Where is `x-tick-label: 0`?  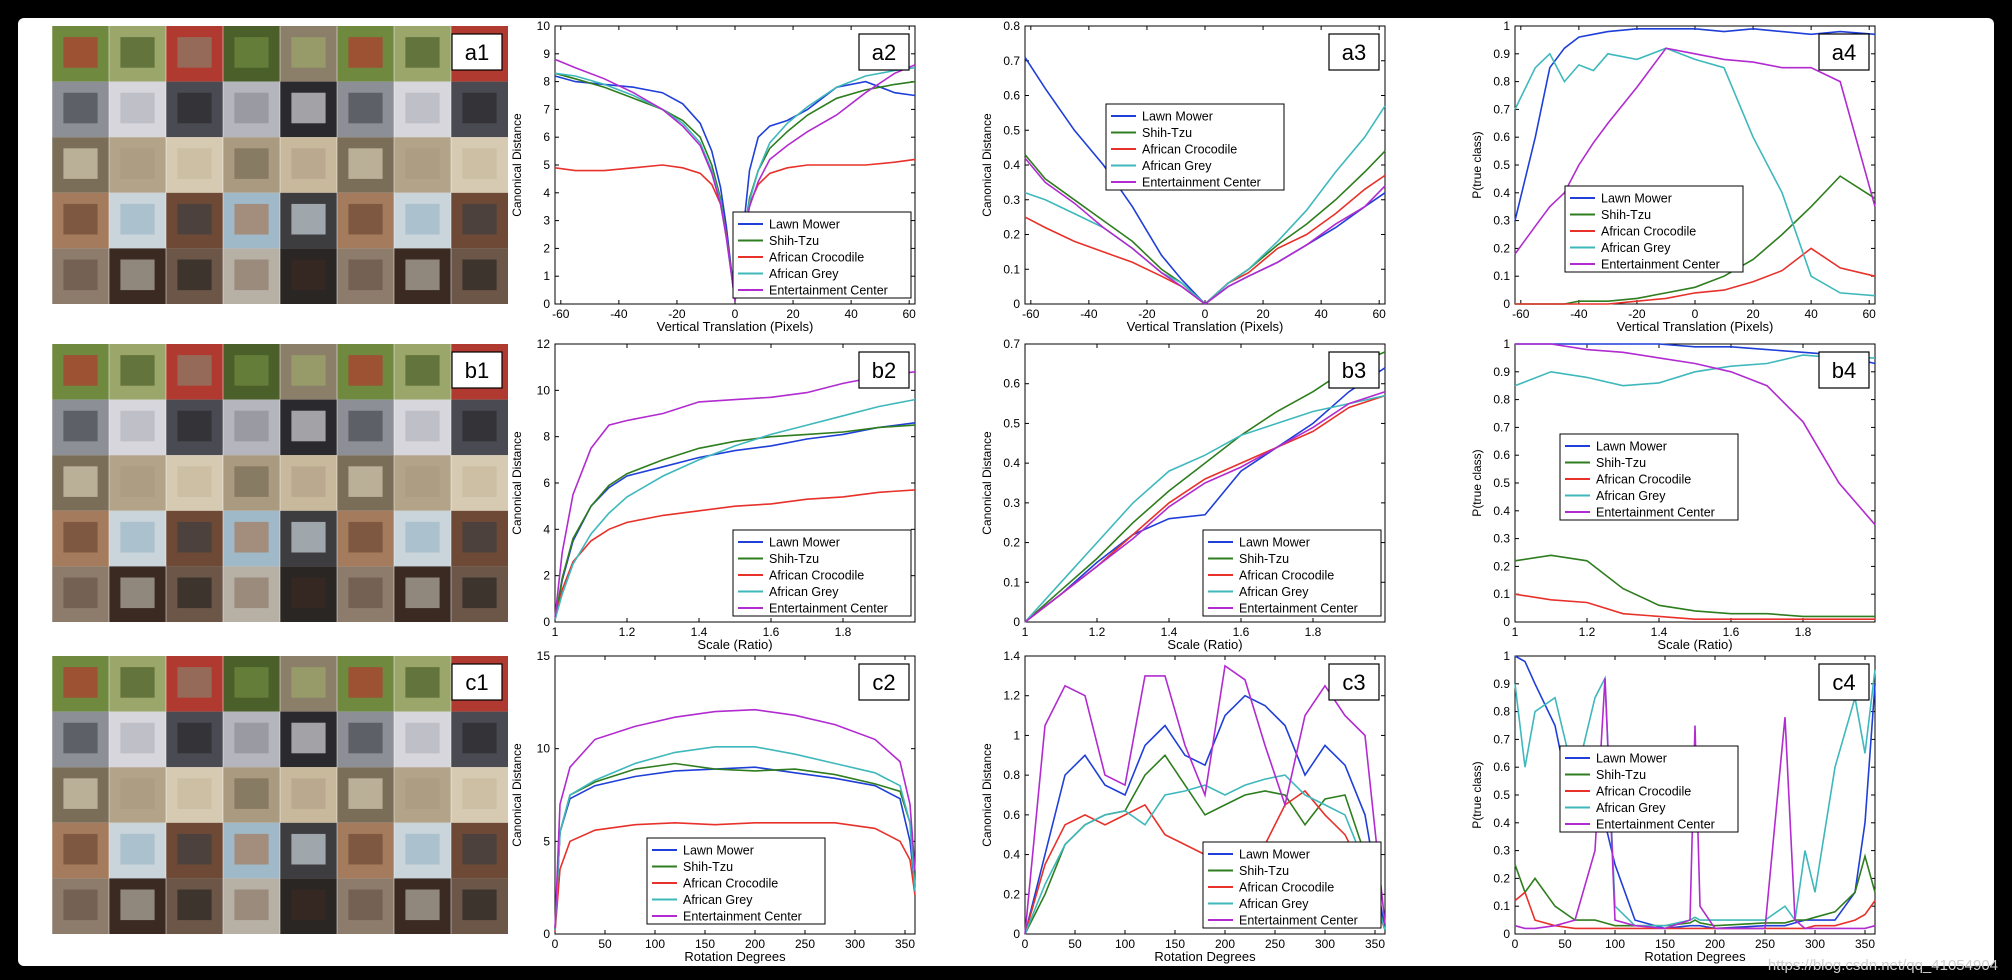 x-tick-label: 0 is located at coordinates (1515, 944).